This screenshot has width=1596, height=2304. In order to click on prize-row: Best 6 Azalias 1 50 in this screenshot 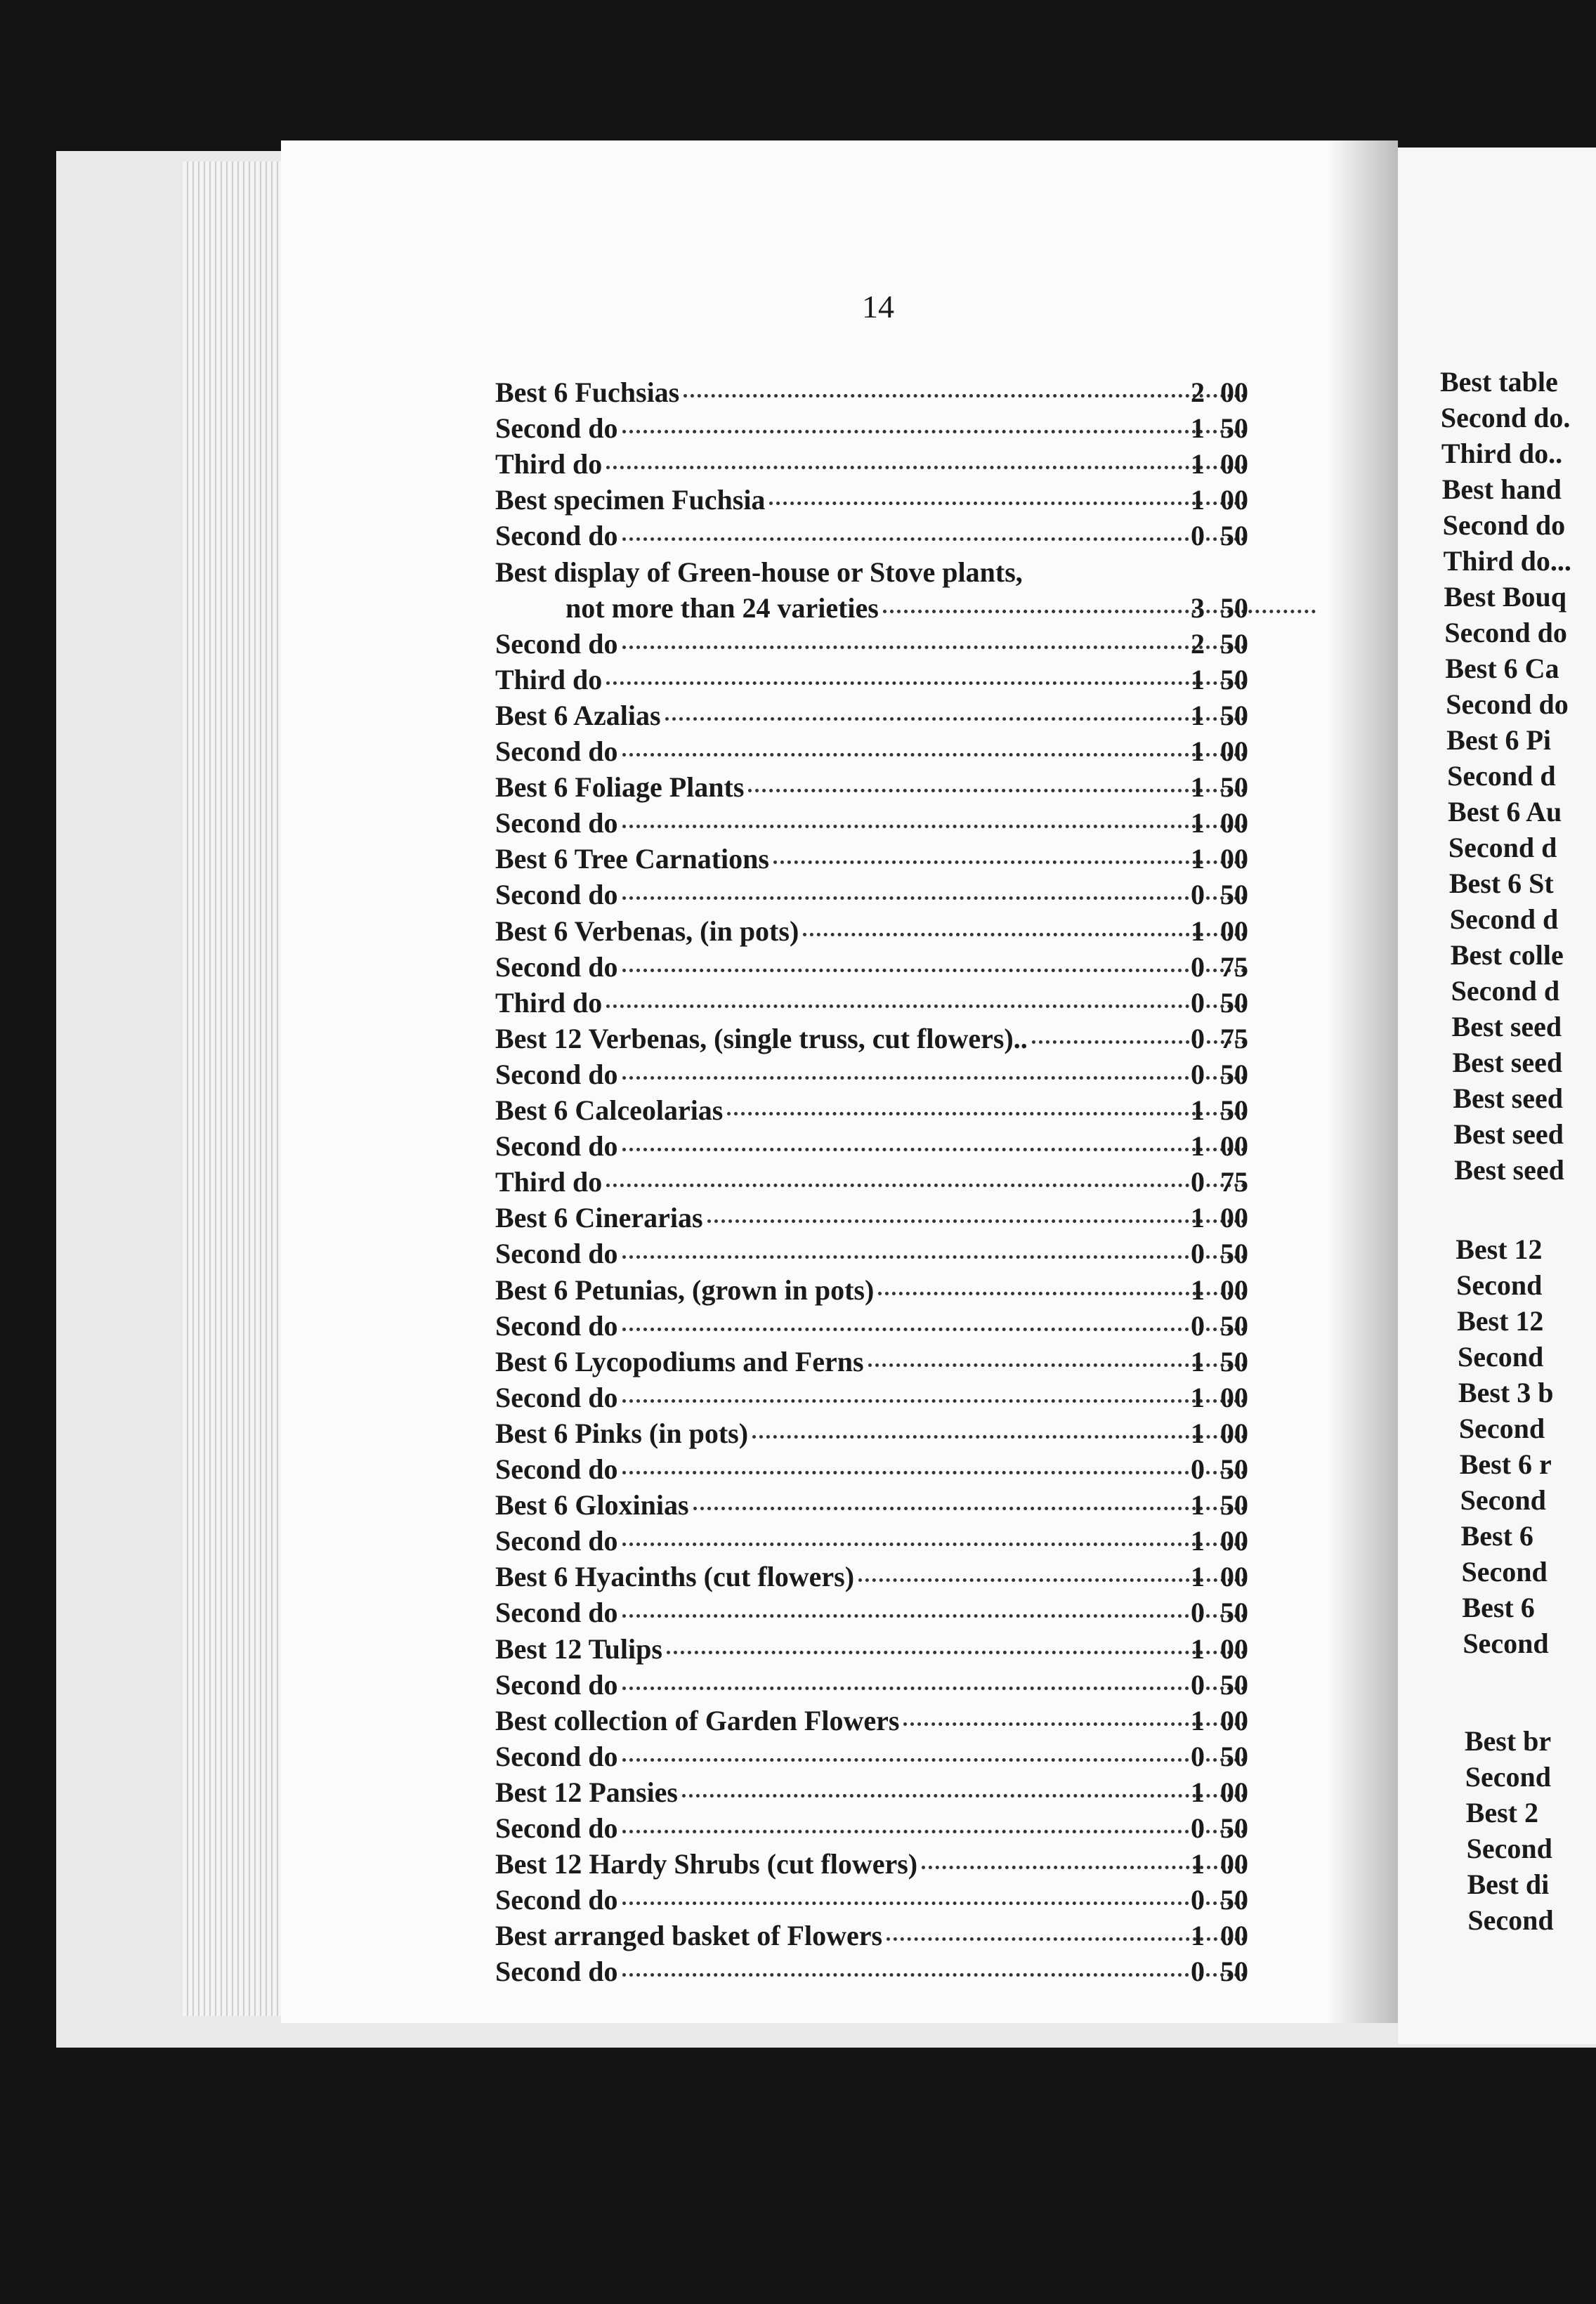, I will do `click(874, 717)`.